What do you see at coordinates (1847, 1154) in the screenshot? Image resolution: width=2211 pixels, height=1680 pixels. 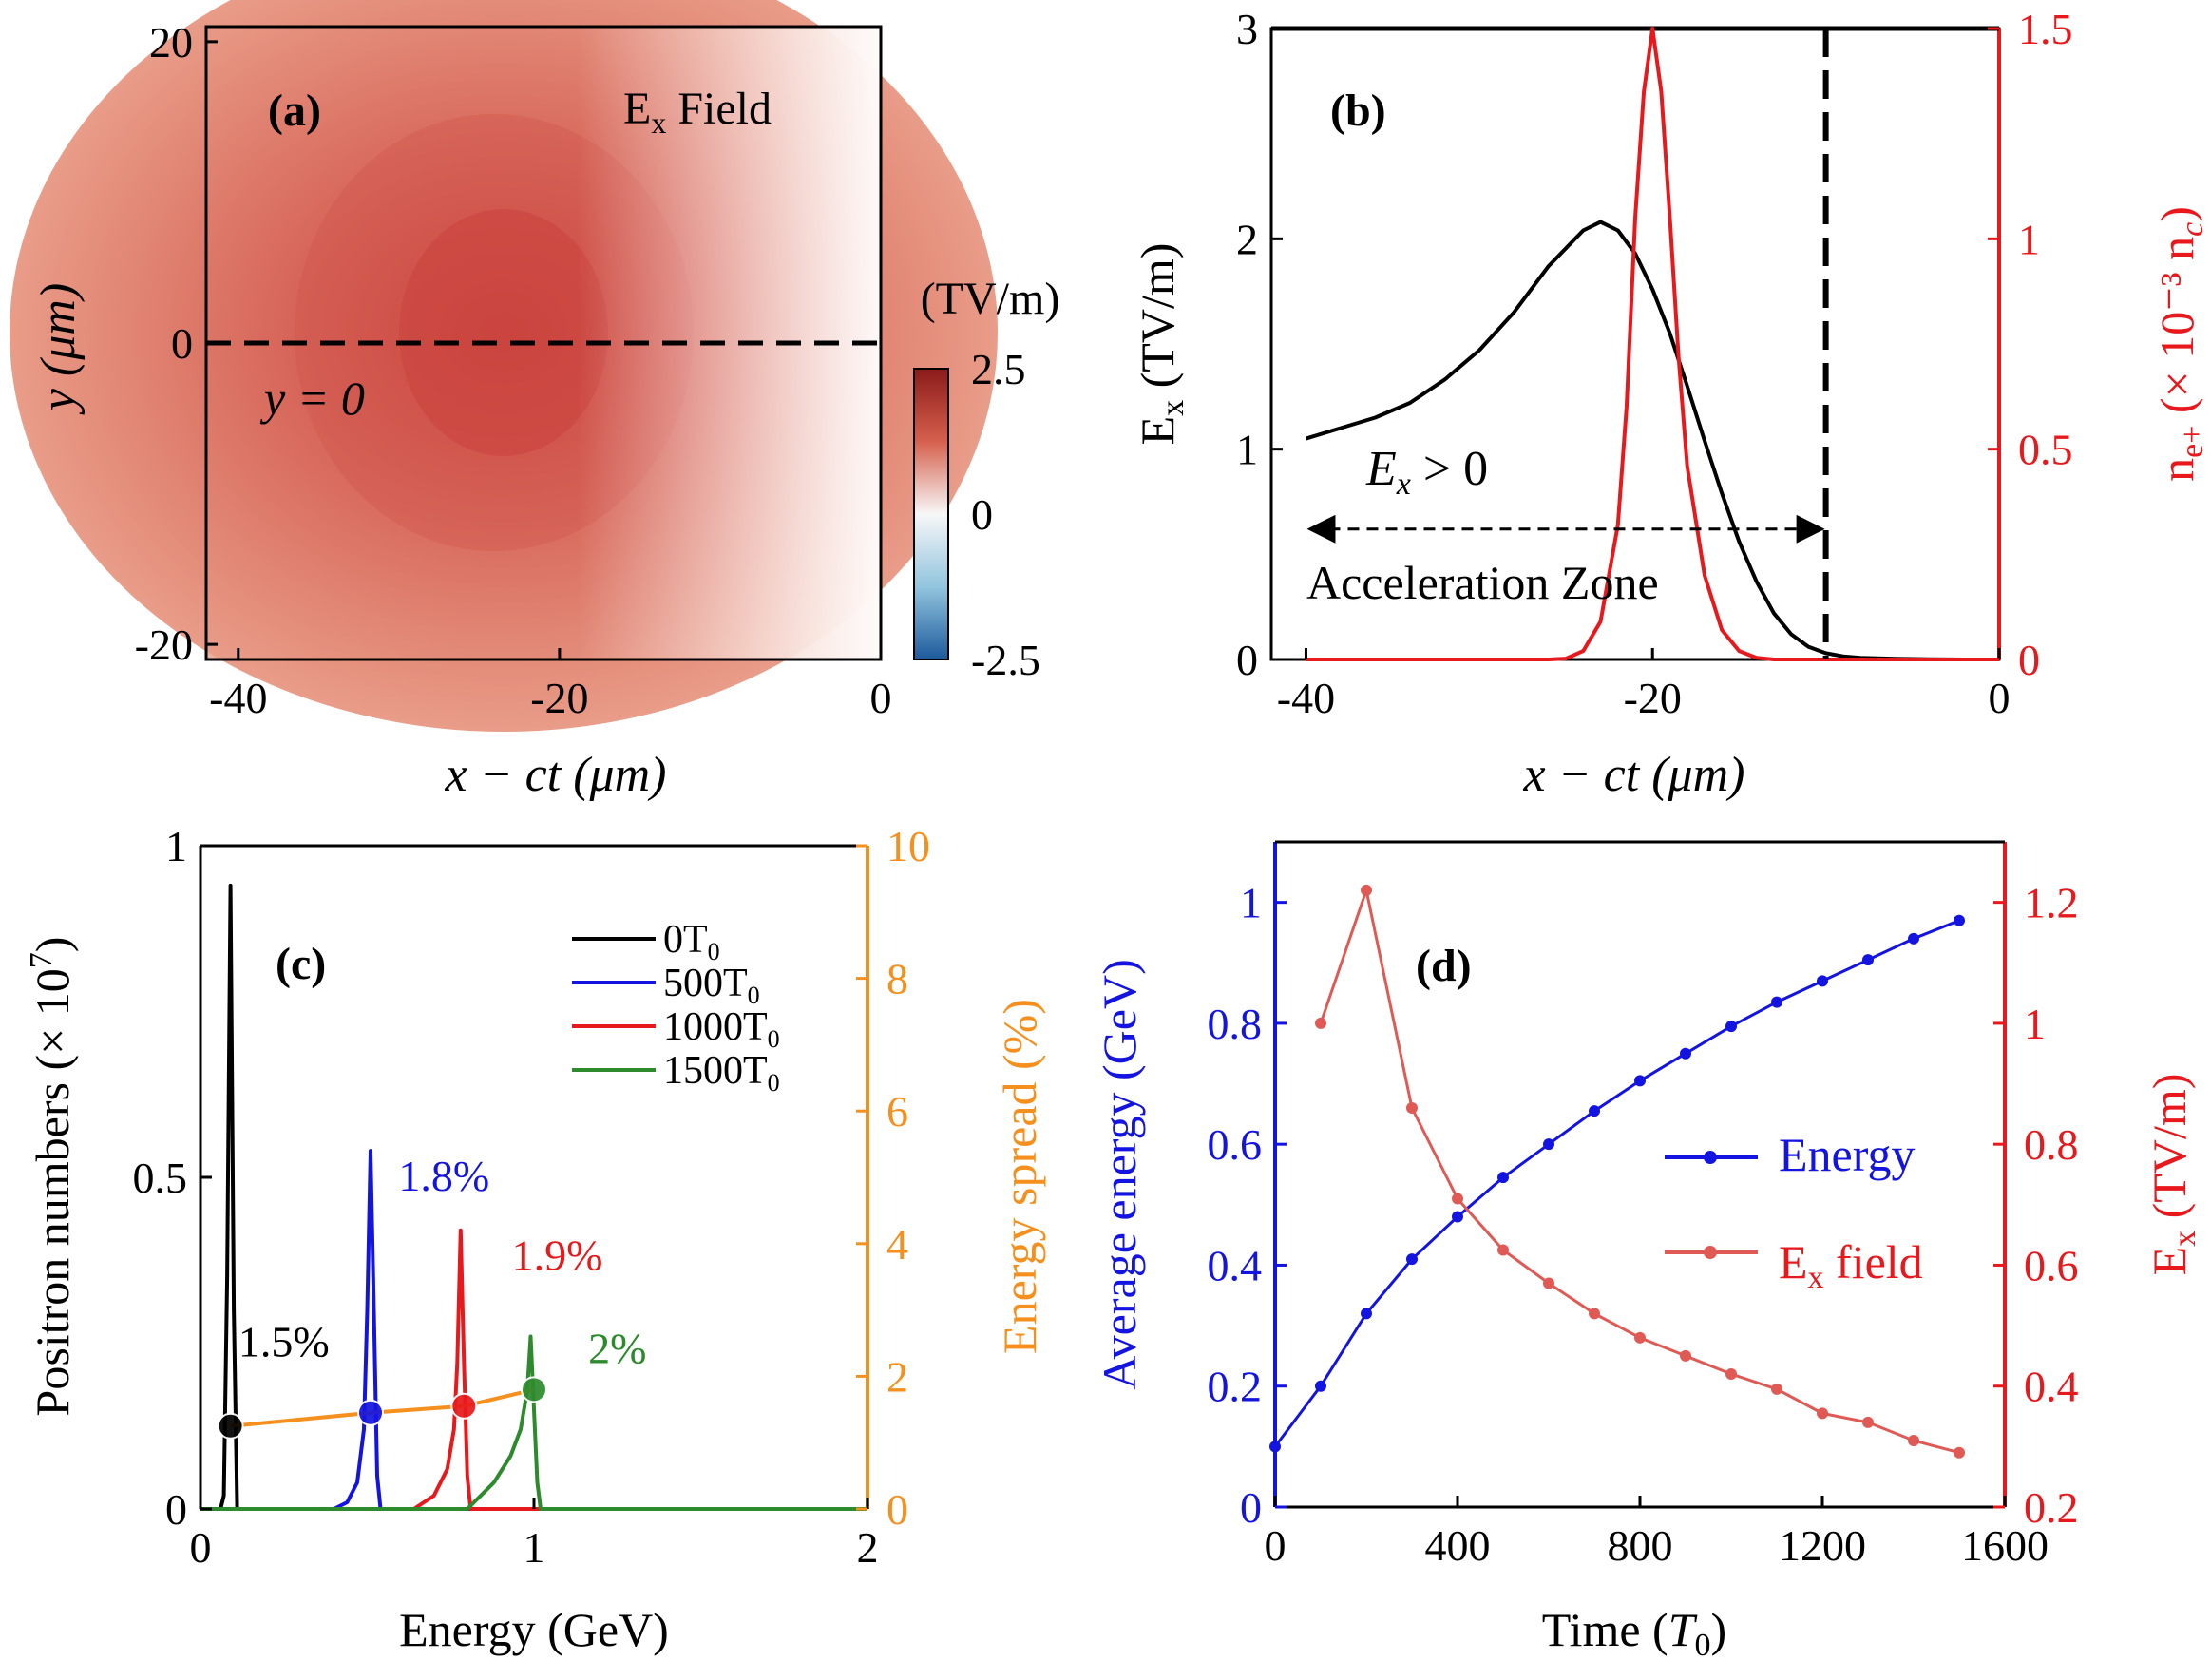 I see `legend-energy-label: Energy` at bounding box center [1847, 1154].